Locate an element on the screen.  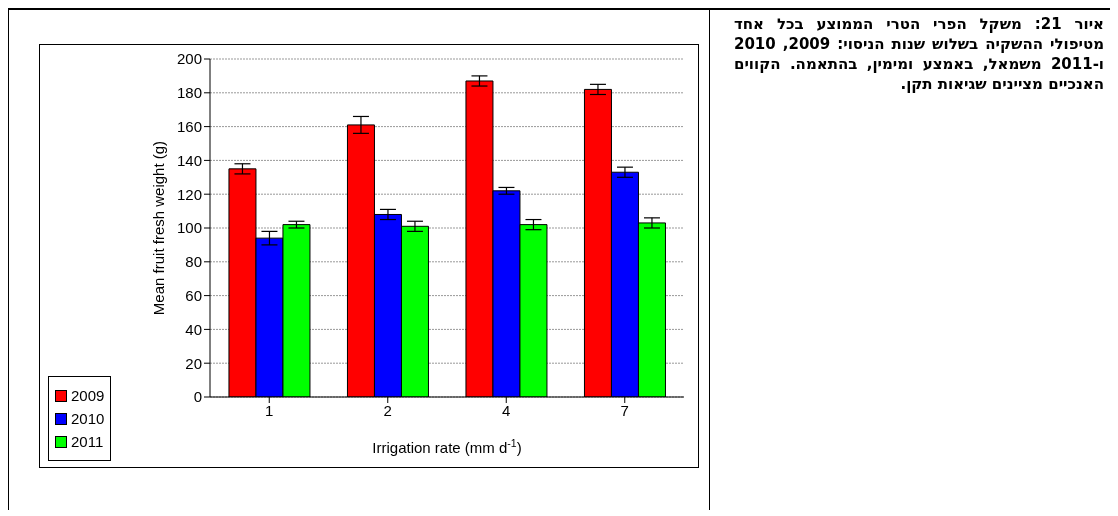
legend-label: 2009 is located at coordinates (88, 395).